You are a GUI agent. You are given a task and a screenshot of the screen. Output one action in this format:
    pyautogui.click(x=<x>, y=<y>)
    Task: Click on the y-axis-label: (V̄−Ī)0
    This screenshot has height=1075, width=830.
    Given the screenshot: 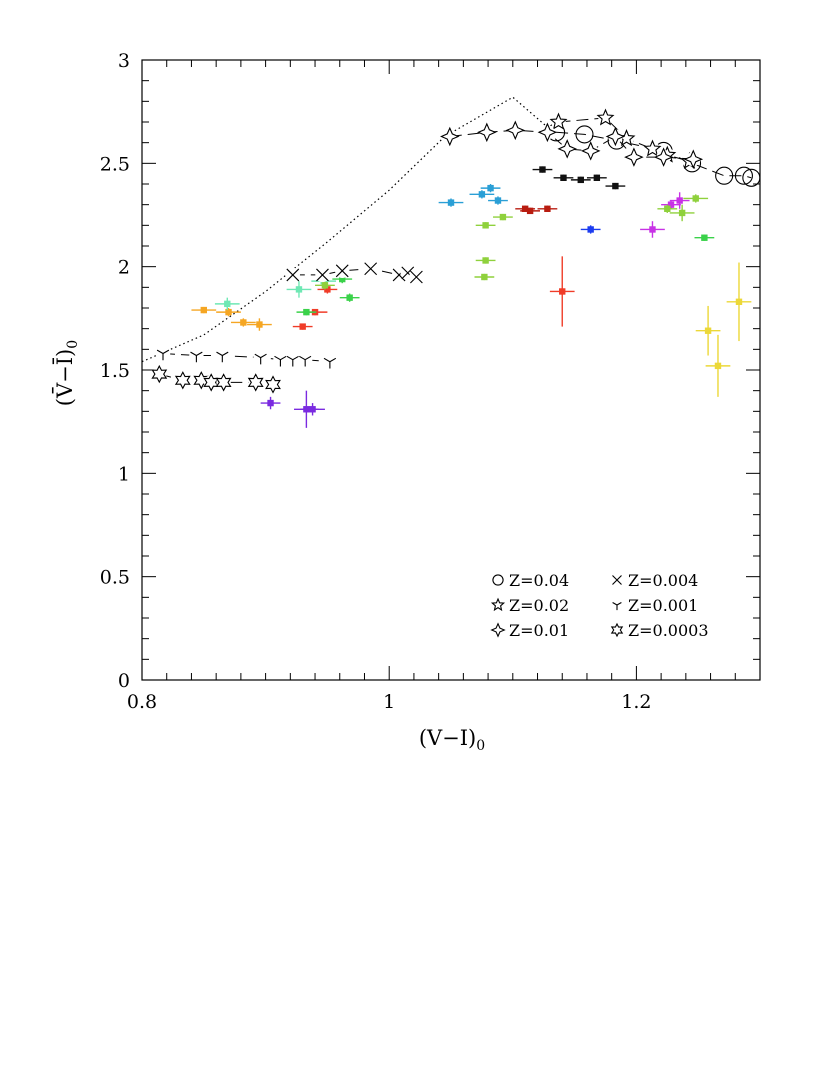 What is the action you would take?
    pyautogui.click(x=66, y=373)
    